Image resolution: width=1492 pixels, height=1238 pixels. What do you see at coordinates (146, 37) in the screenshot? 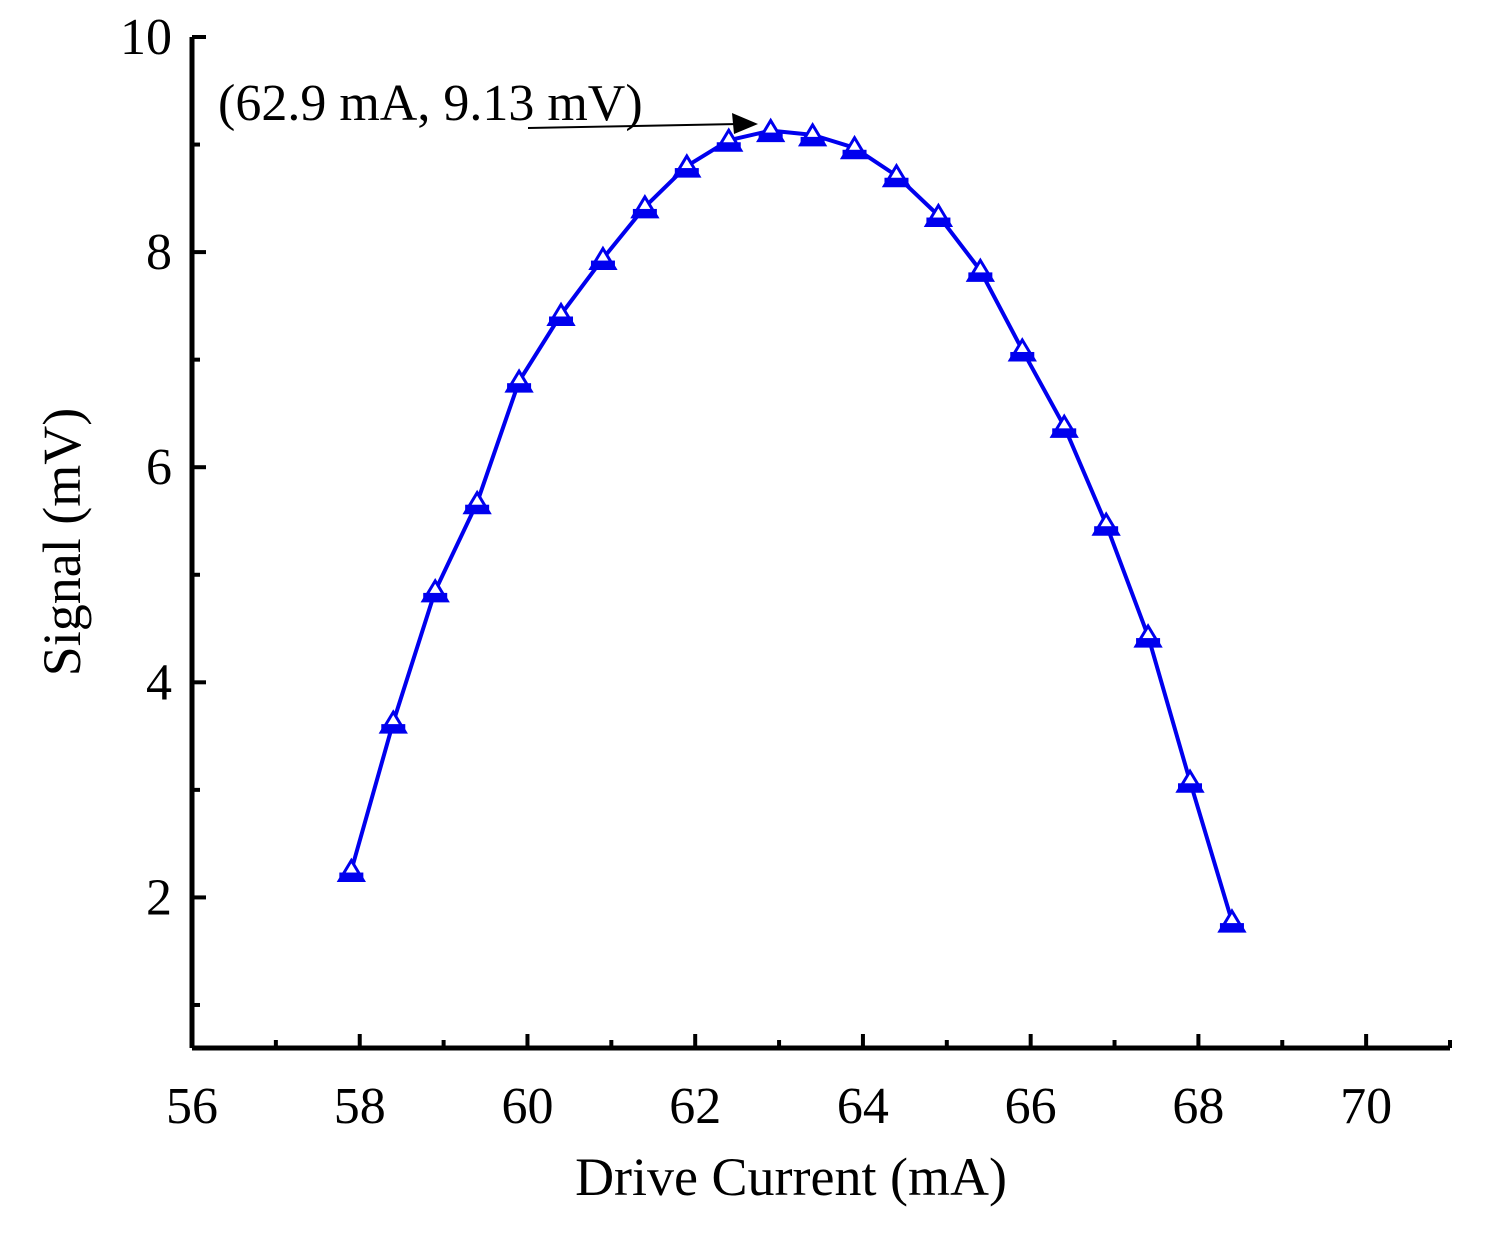
I see `y-tick-label: 10` at bounding box center [146, 37].